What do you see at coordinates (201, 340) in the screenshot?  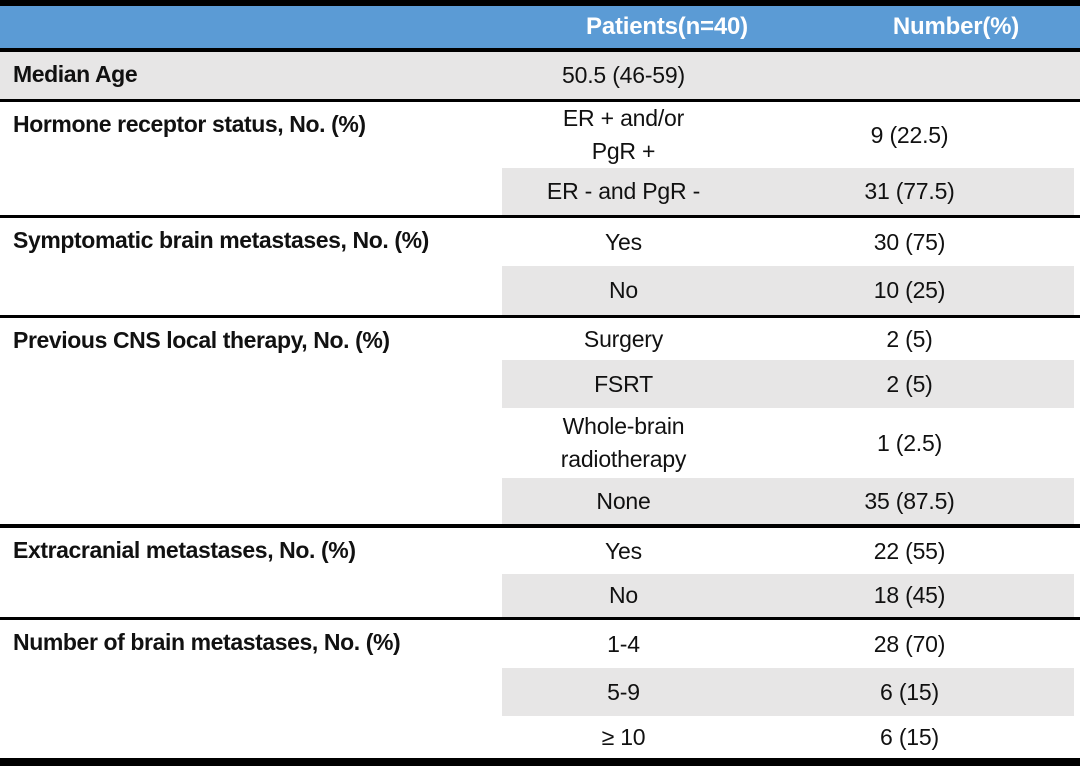 I see `group-label-previous-cns: Previous CNS local therapy, No. (%)` at bounding box center [201, 340].